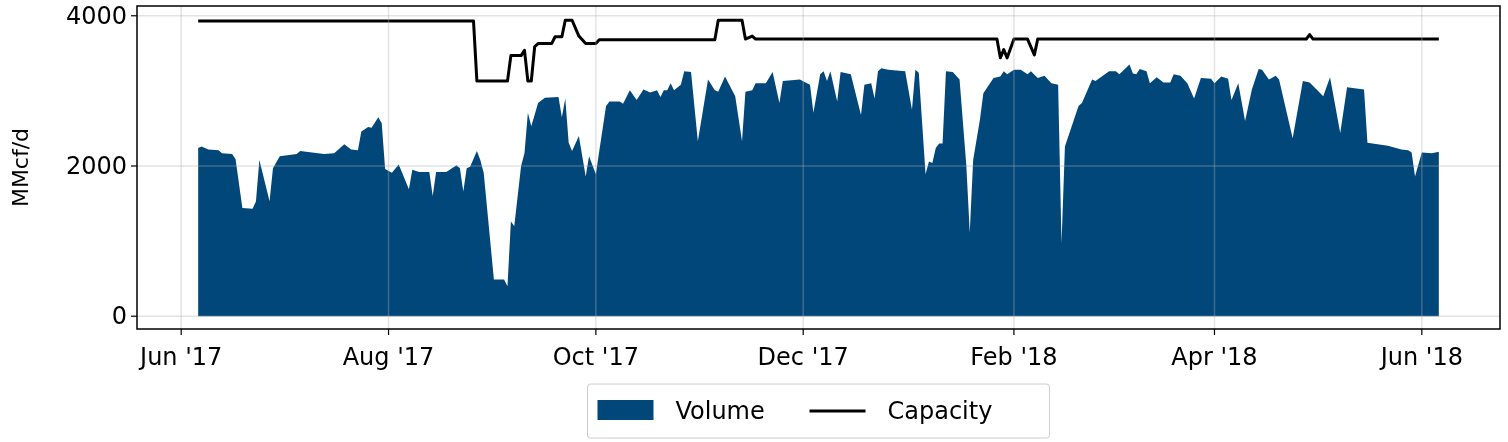  Describe the element at coordinates (1420, 357) in the screenshot. I see `x-tick-label: Jun '18` at that location.